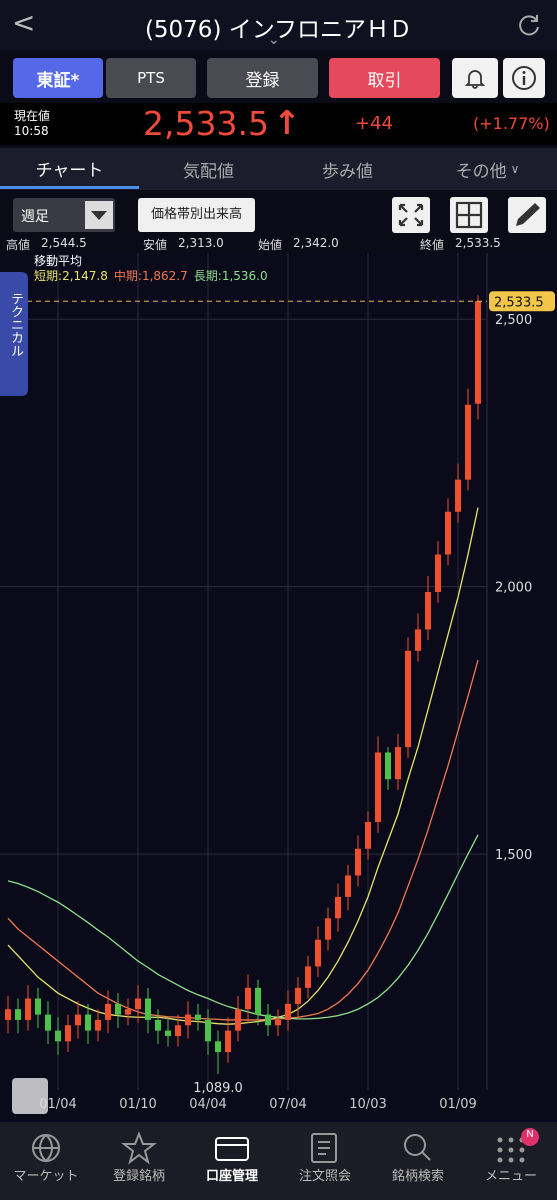 This screenshot has width=557, height=1200. Describe the element at coordinates (35, 217) in the screenshot. I see `period-label: 週足` at that location.